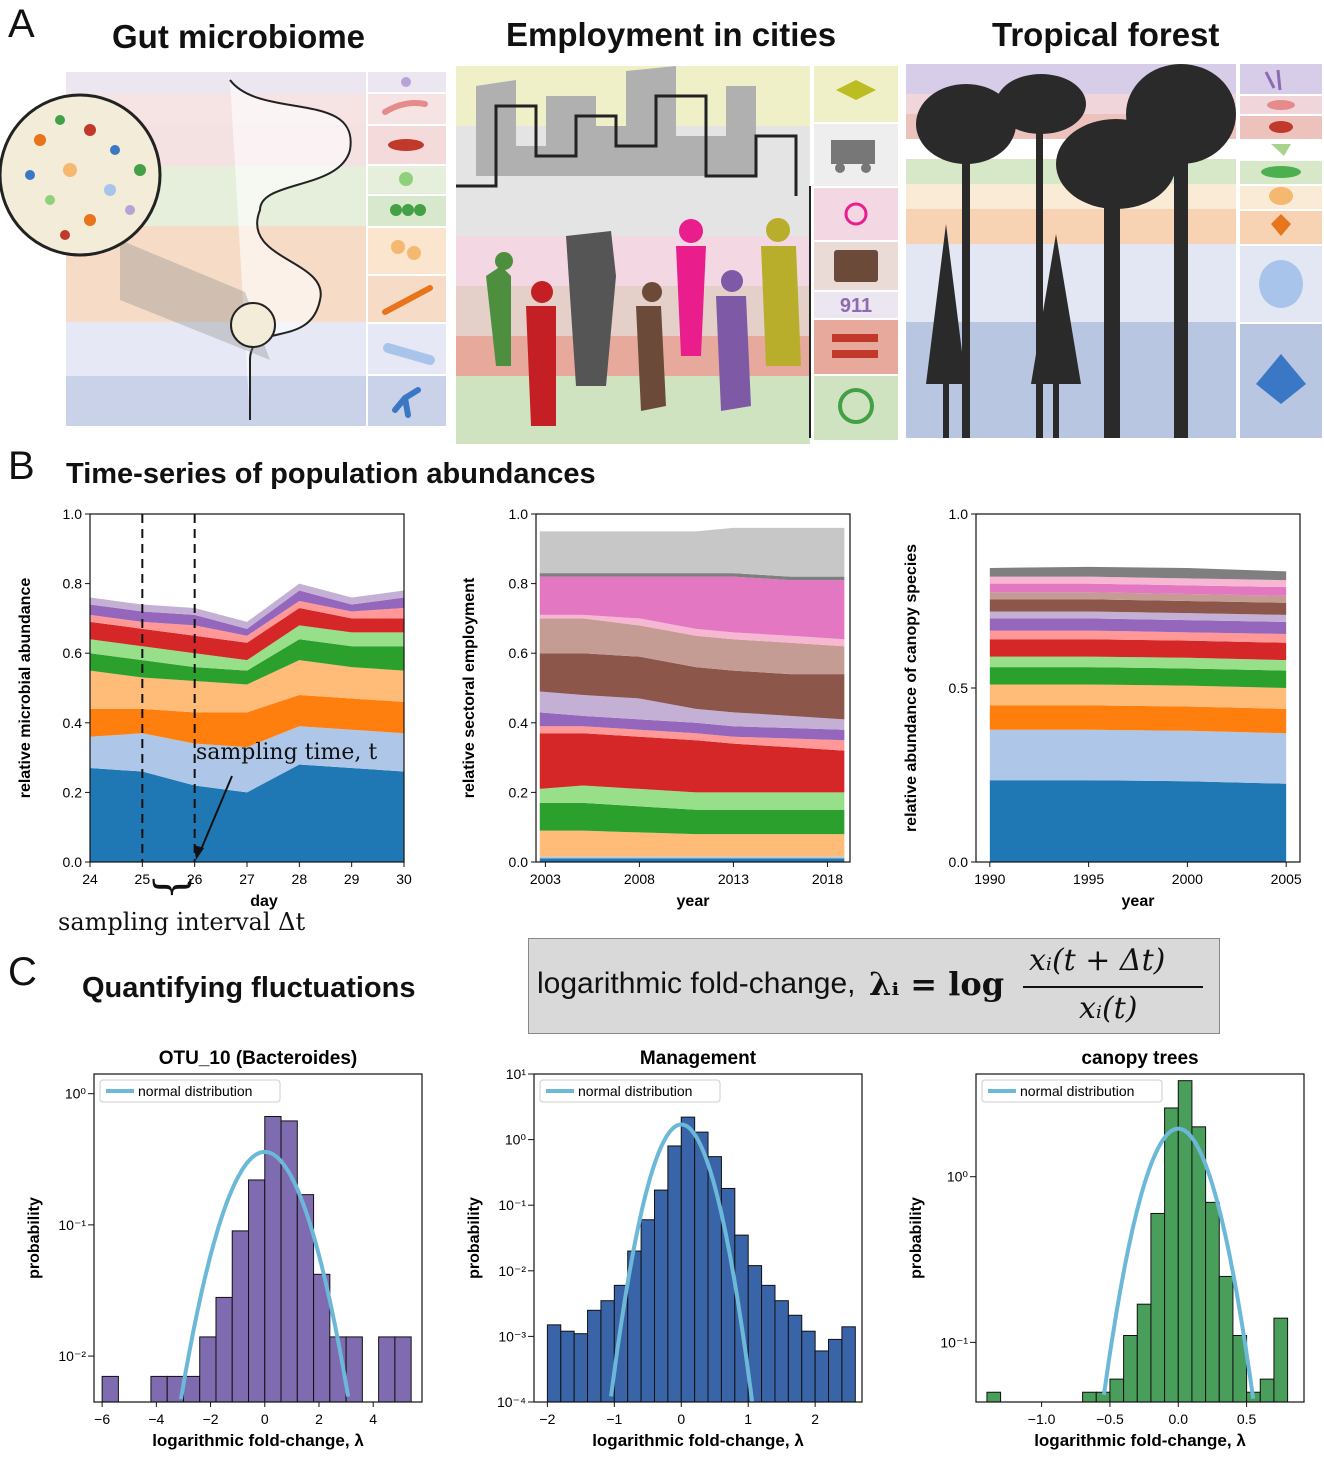 The width and height of the screenshot is (1324, 1471). Describe the element at coordinates (696, 983) in the screenshot. I see `formula-text: logarithmic fold-change,` at that location.